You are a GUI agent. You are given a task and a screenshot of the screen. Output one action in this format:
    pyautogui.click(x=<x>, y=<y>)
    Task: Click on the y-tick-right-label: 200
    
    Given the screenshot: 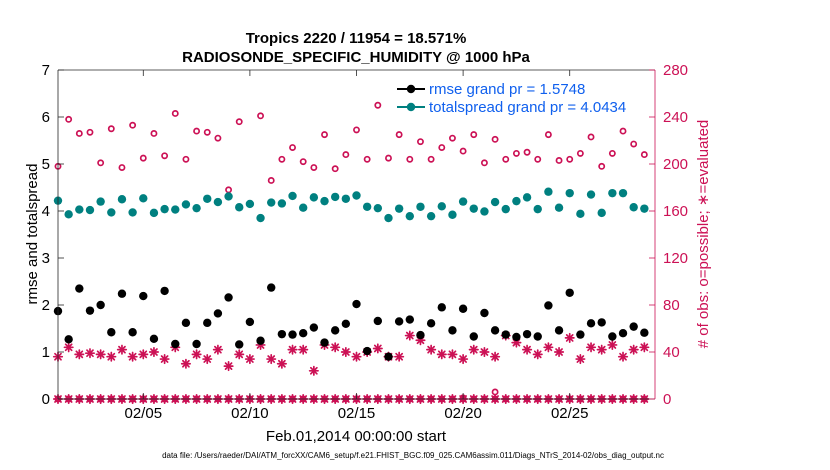 What is the action you would take?
    pyautogui.click(x=675, y=164)
    